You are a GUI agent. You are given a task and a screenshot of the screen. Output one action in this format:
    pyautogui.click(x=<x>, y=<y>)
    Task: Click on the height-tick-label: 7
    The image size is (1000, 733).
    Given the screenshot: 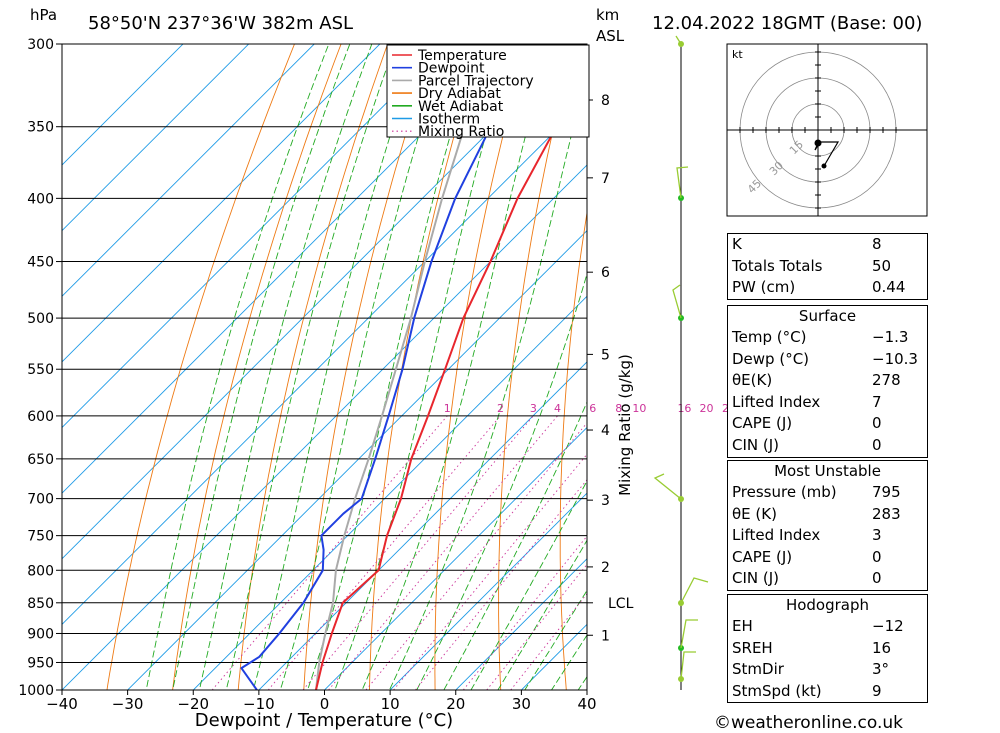 What is the action you would take?
    pyautogui.click(x=605, y=179)
    